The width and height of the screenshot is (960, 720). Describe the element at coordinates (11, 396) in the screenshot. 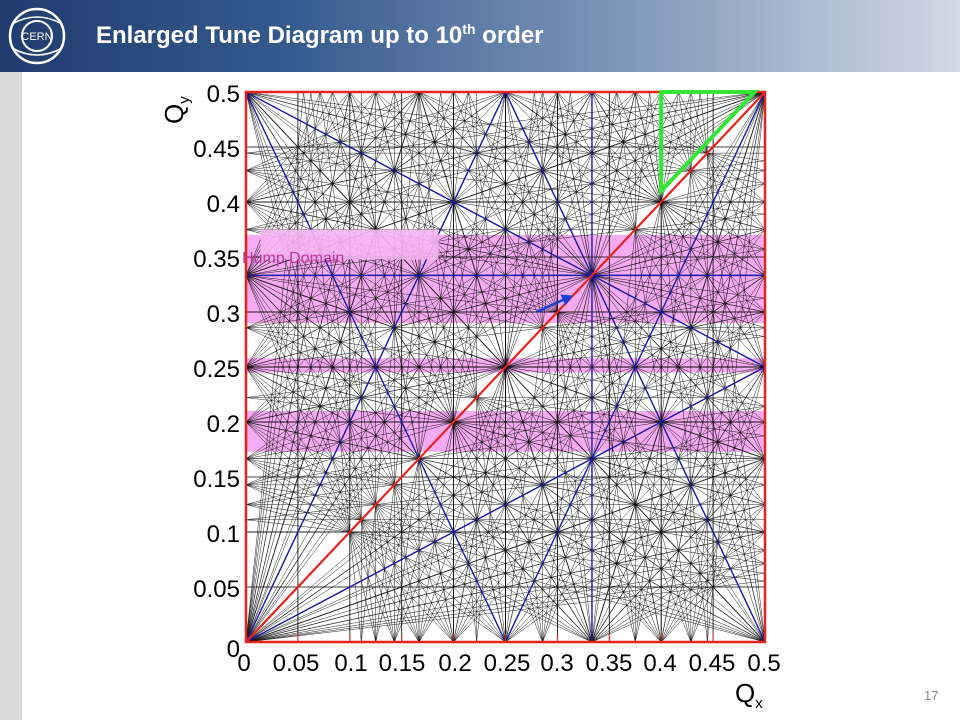

I see `left-sidebar-strip` at that location.